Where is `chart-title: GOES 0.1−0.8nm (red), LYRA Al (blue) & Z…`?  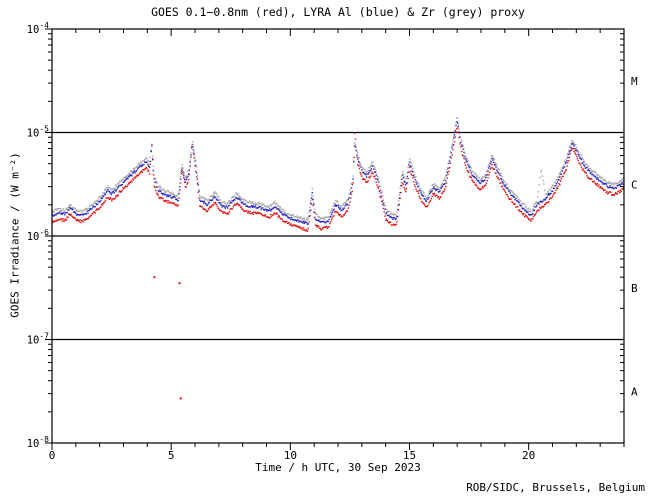
chart-title: GOES 0.1−0.8nm (red), LYRA Al (blue) & Z… is located at coordinates (338, 12).